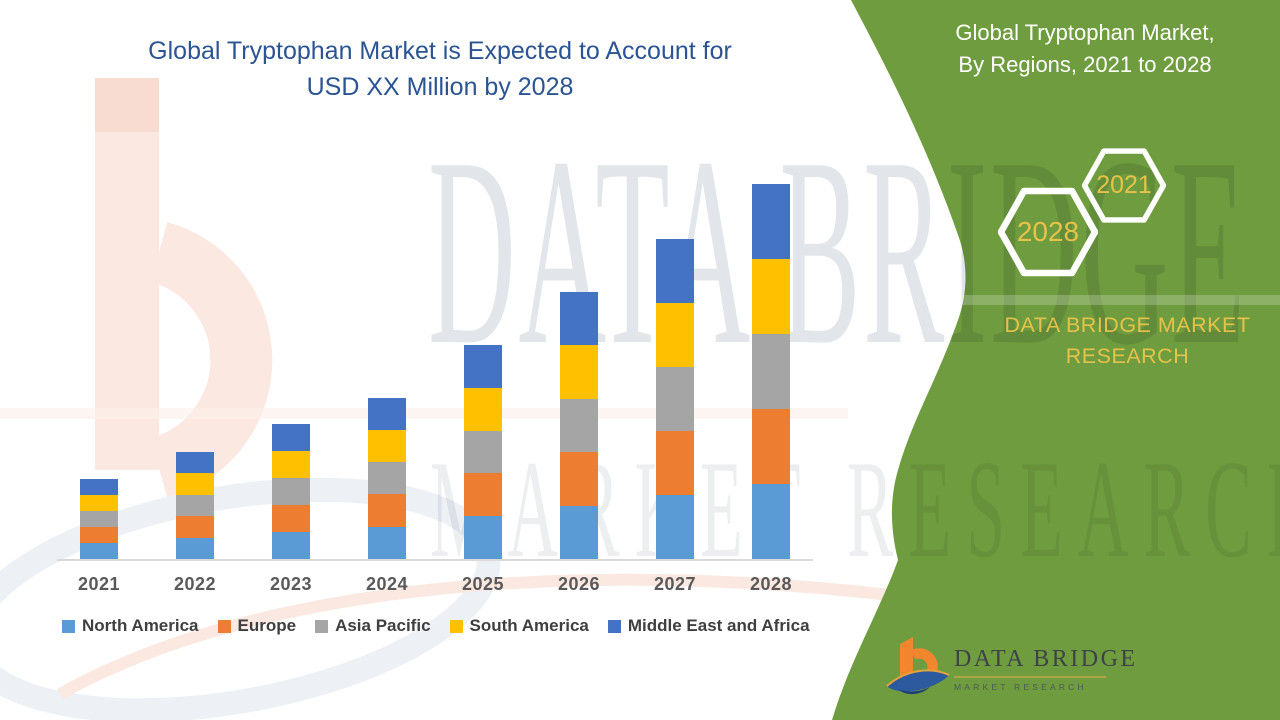 The width and height of the screenshot is (1280, 720). Describe the element at coordinates (1020, 687) in the screenshot. I see `logo-subtext: MARKET RESEARCH` at that location.